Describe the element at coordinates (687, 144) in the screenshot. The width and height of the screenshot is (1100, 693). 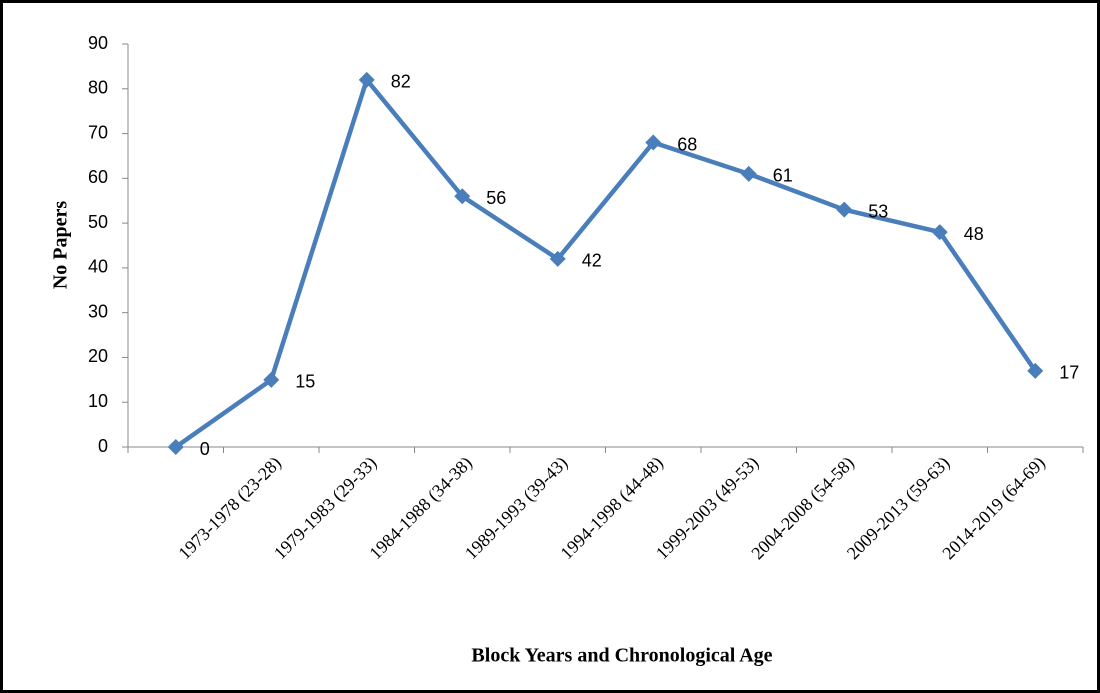
I see `data-label: 68` at that location.